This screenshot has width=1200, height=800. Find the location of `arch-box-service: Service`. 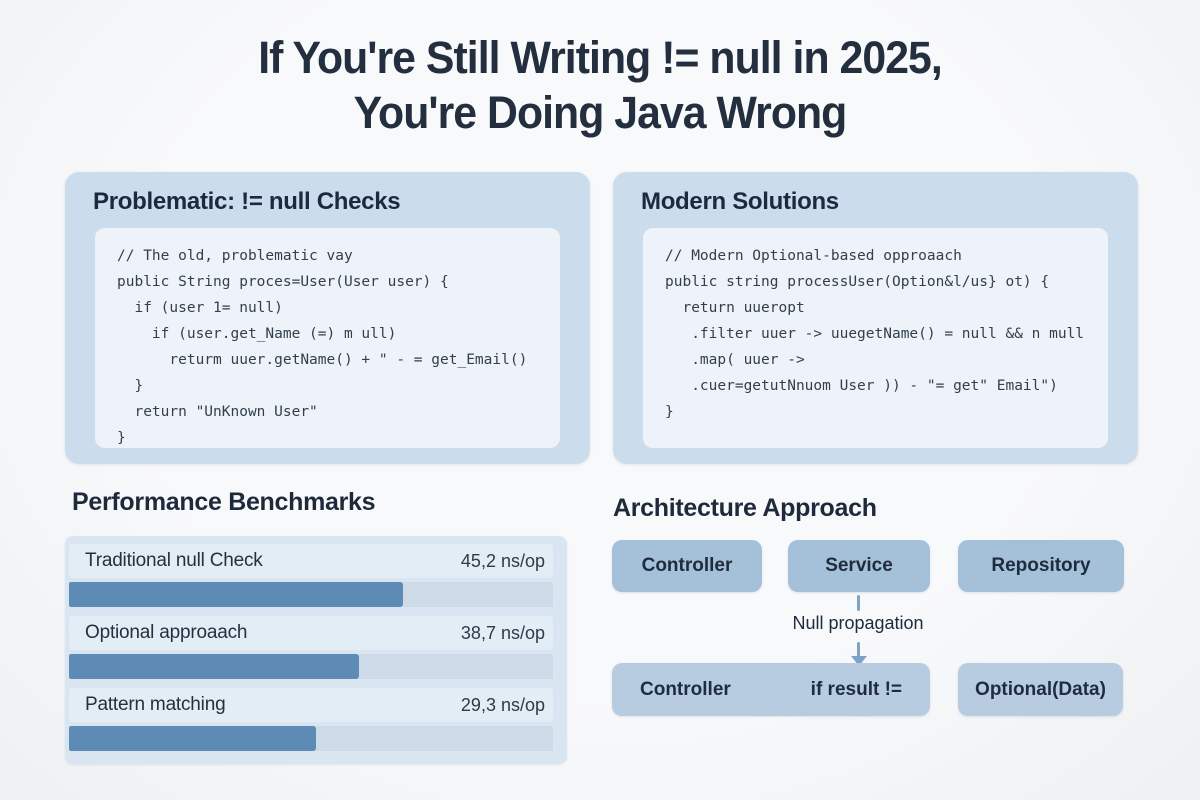

arch-box-service: Service is located at coordinates (859, 566).